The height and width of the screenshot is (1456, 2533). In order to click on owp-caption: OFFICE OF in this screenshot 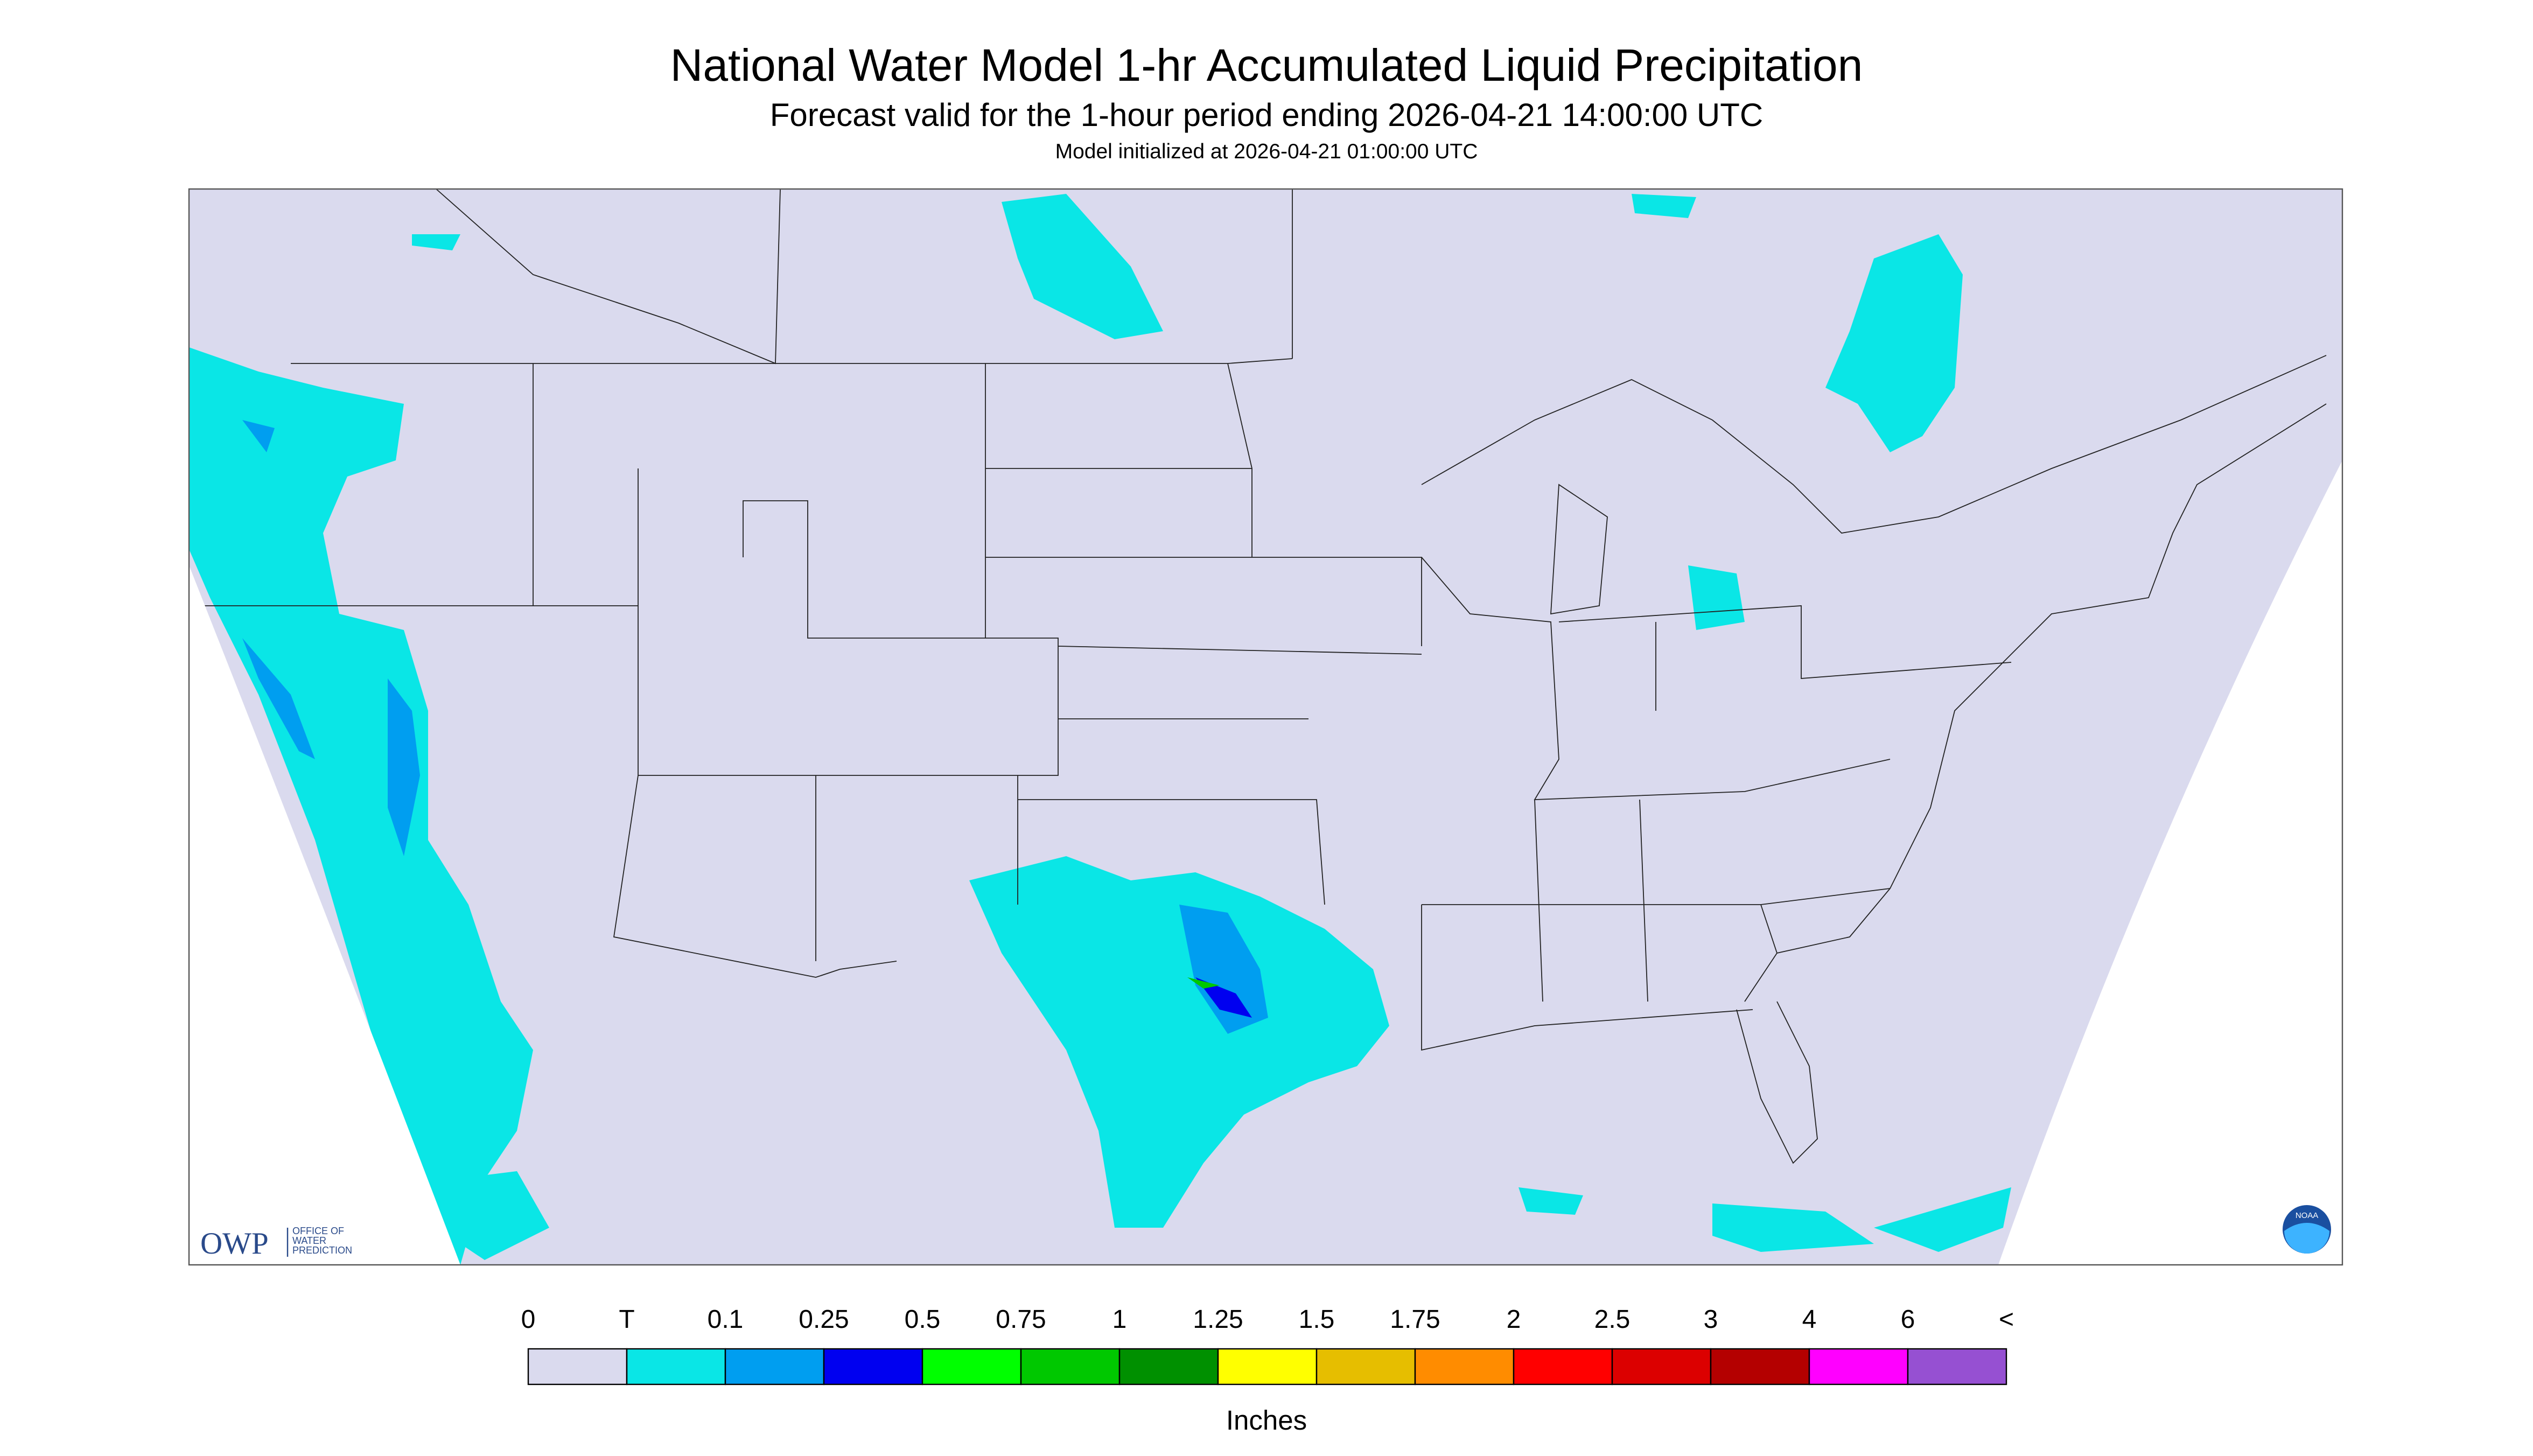, I will do `click(318, 1231)`.